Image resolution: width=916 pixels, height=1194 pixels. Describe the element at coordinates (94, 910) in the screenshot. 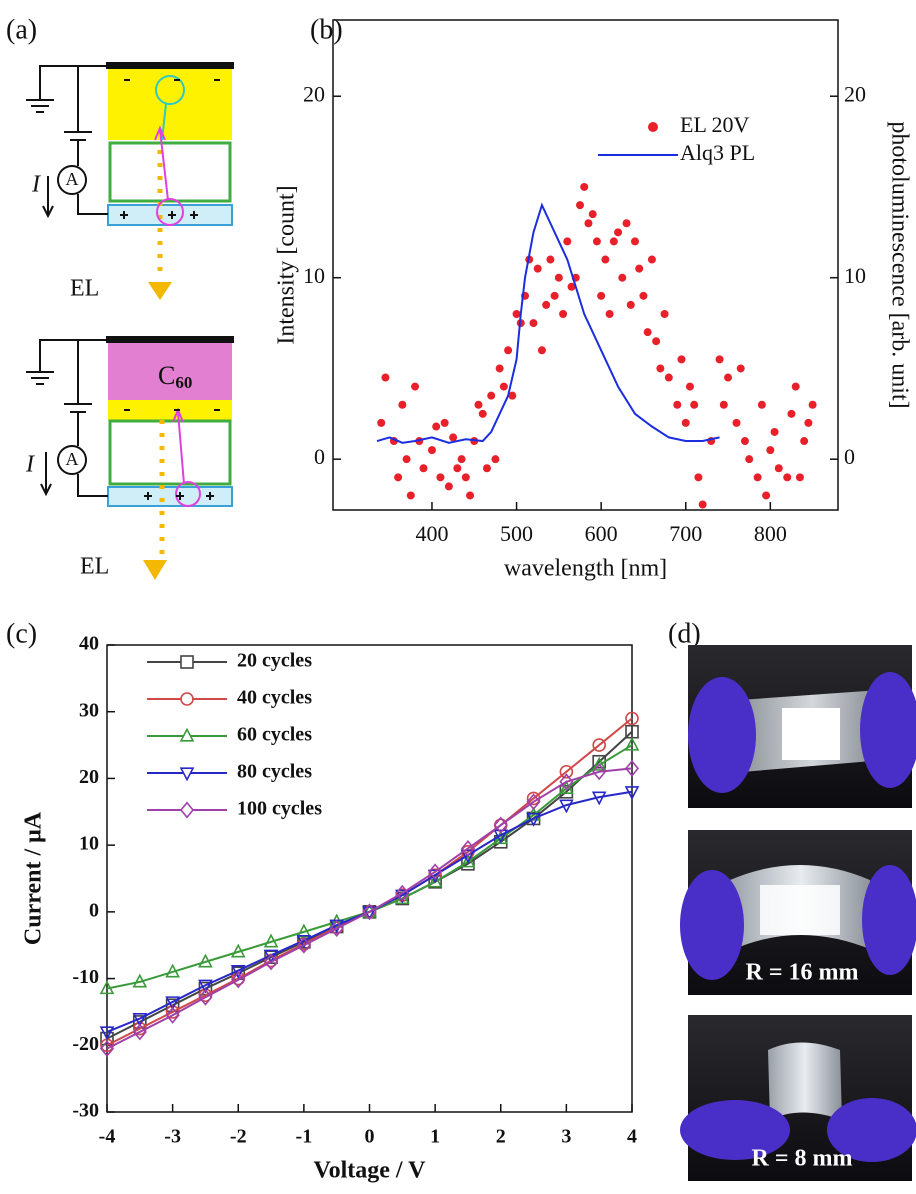

I see `y-tick-label: 0` at that location.